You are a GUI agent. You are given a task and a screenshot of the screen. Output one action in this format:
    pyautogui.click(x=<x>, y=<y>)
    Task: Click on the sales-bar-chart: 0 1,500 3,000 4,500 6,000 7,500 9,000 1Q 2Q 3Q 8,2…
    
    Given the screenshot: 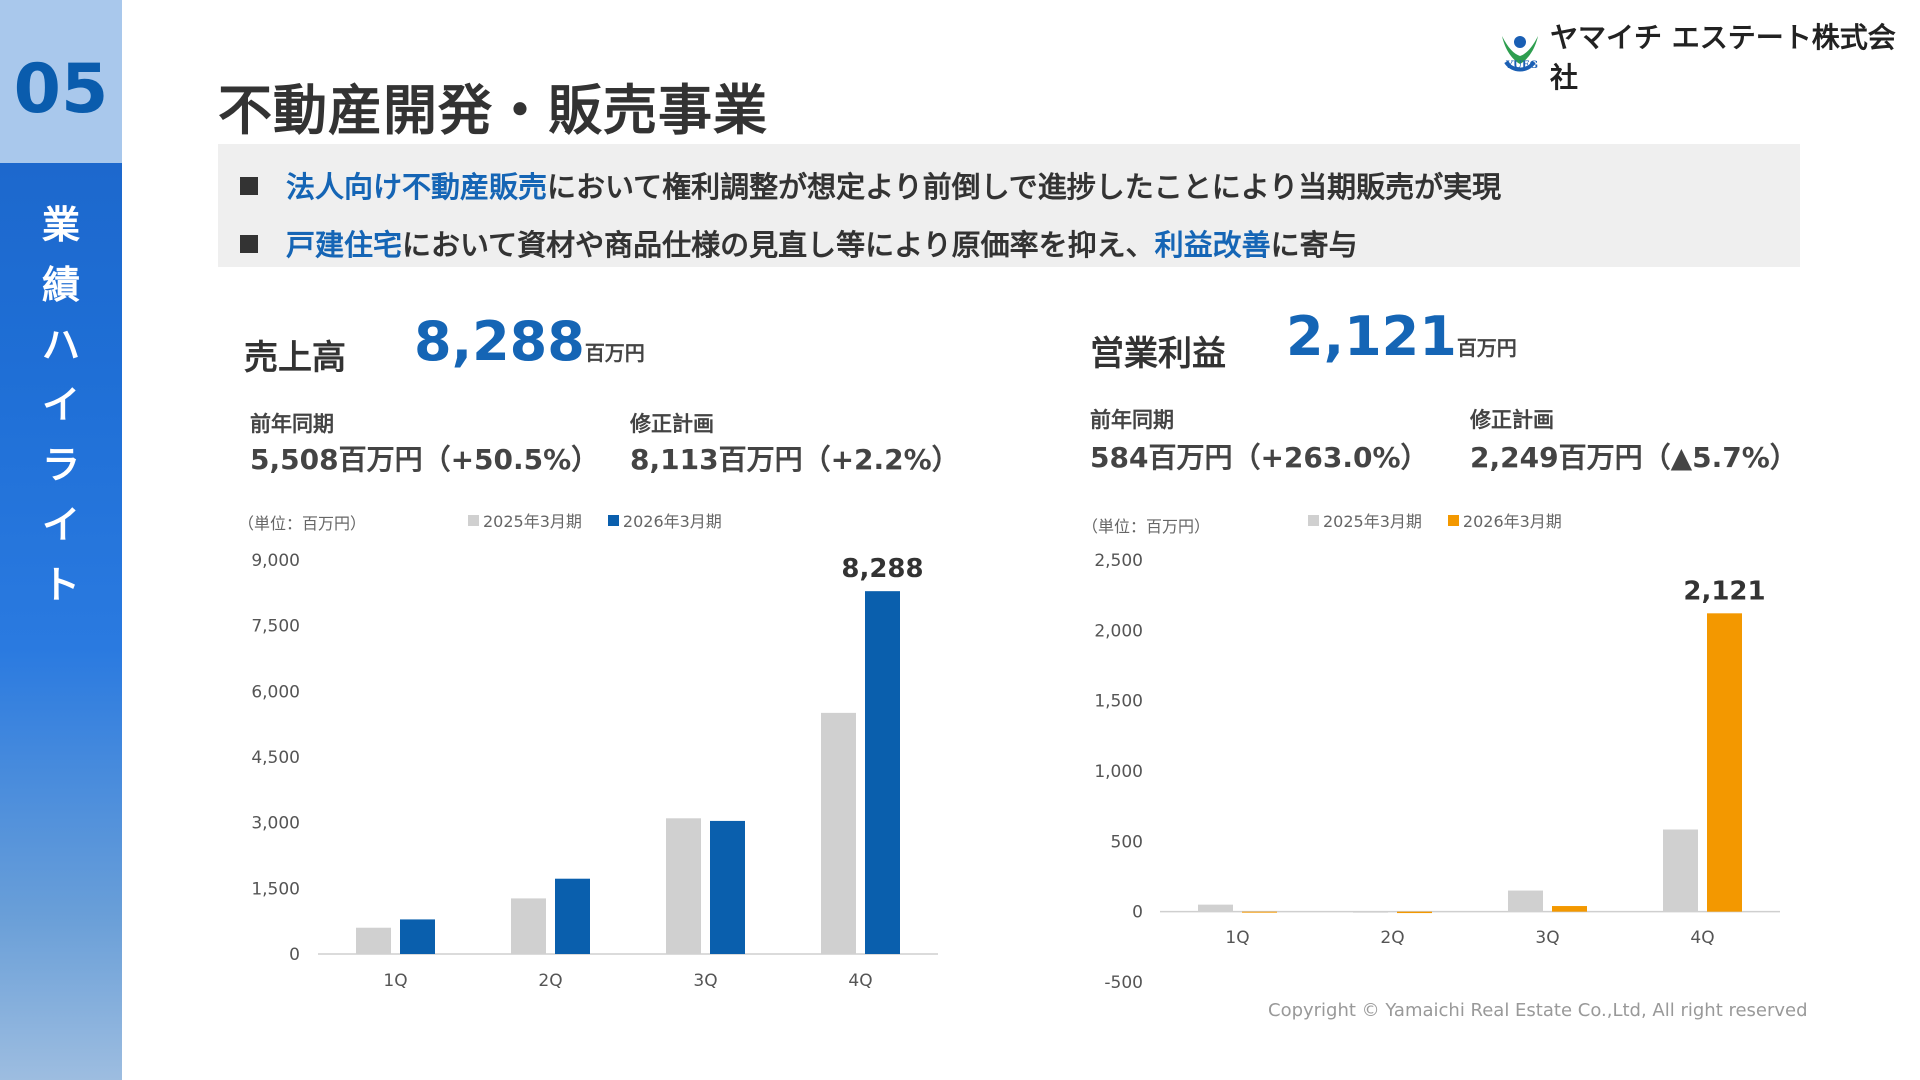 What is the action you would take?
    pyautogui.click(x=594, y=771)
    